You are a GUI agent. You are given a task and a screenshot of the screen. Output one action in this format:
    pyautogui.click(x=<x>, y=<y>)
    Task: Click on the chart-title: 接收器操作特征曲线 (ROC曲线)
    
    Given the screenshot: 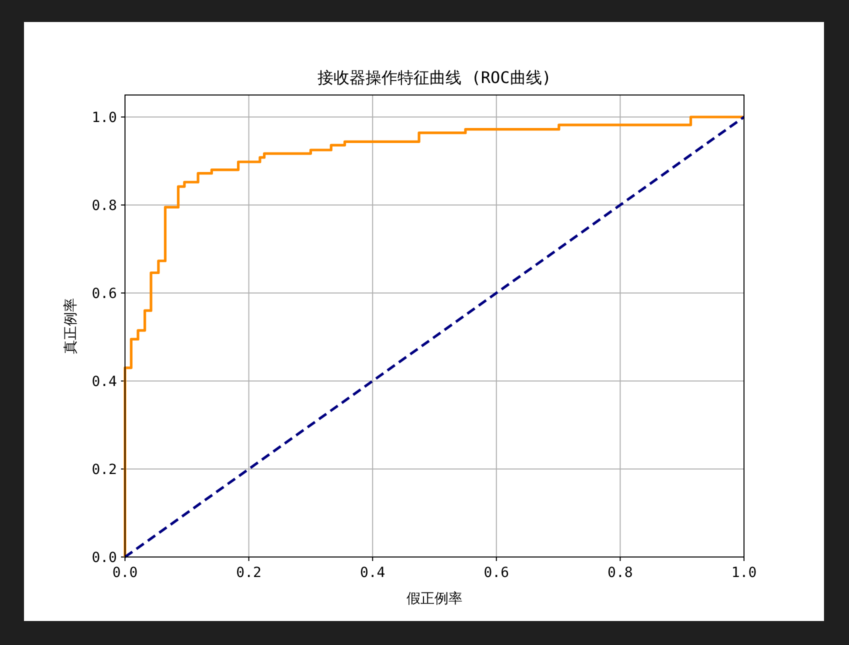 What is the action you would take?
    pyautogui.click(x=435, y=77)
    